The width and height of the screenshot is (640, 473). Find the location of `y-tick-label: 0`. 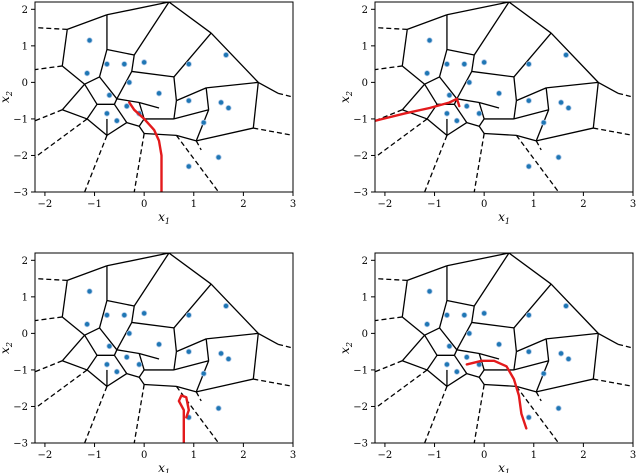

y-tick-label: 0 is located at coordinates (365, 83).